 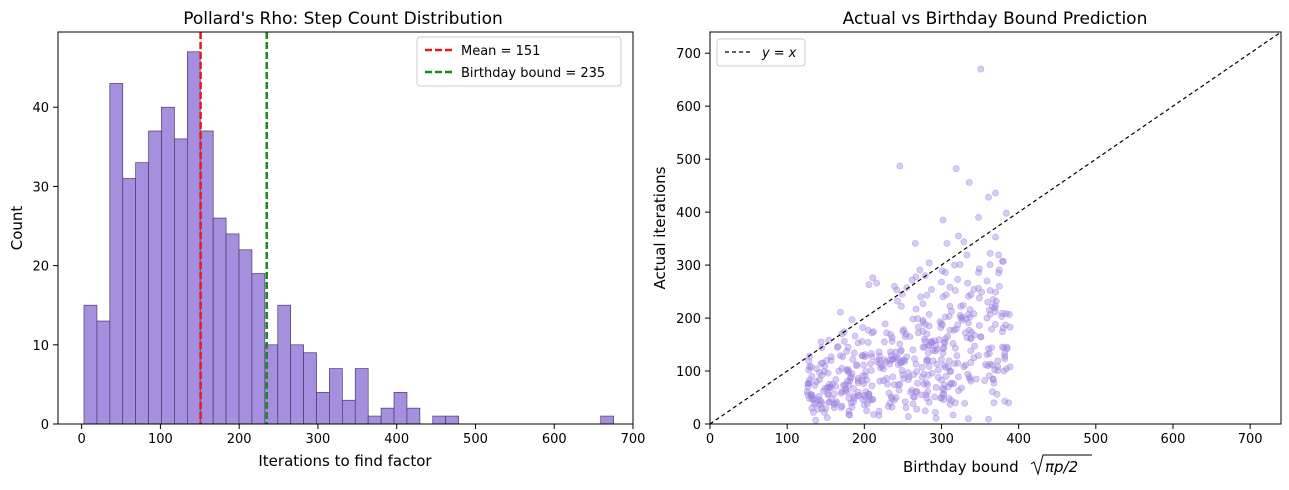 What do you see at coordinates (688, 319) in the screenshot?
I see `y-tick-label: 200` at bounding box center [688, 319].